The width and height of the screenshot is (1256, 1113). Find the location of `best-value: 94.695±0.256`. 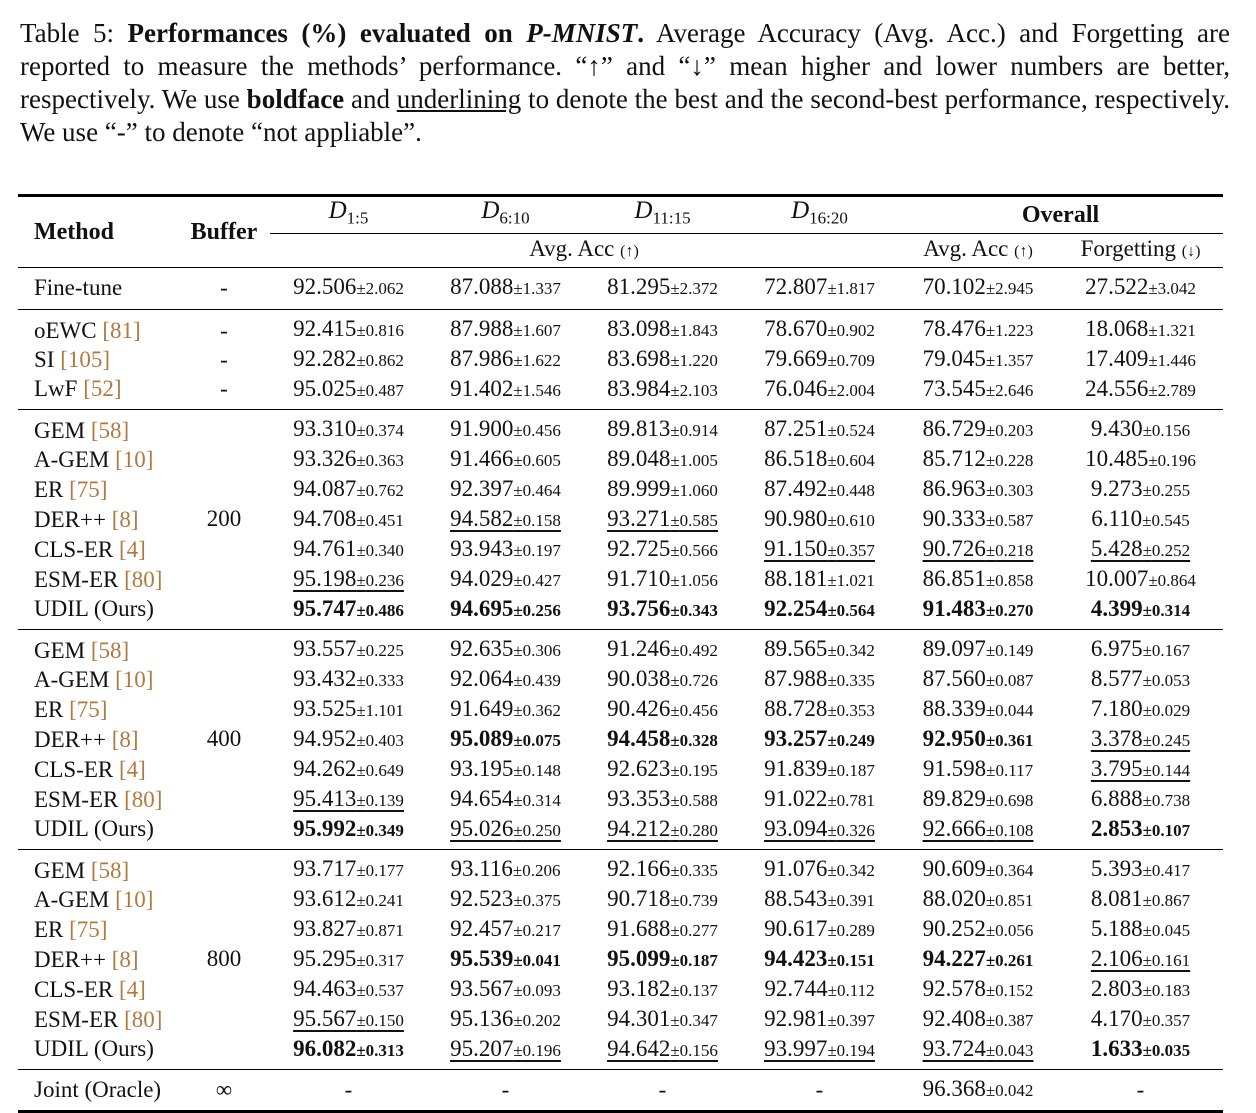

best-value: 94.695±0.256 is located at coordinates (505, 609).